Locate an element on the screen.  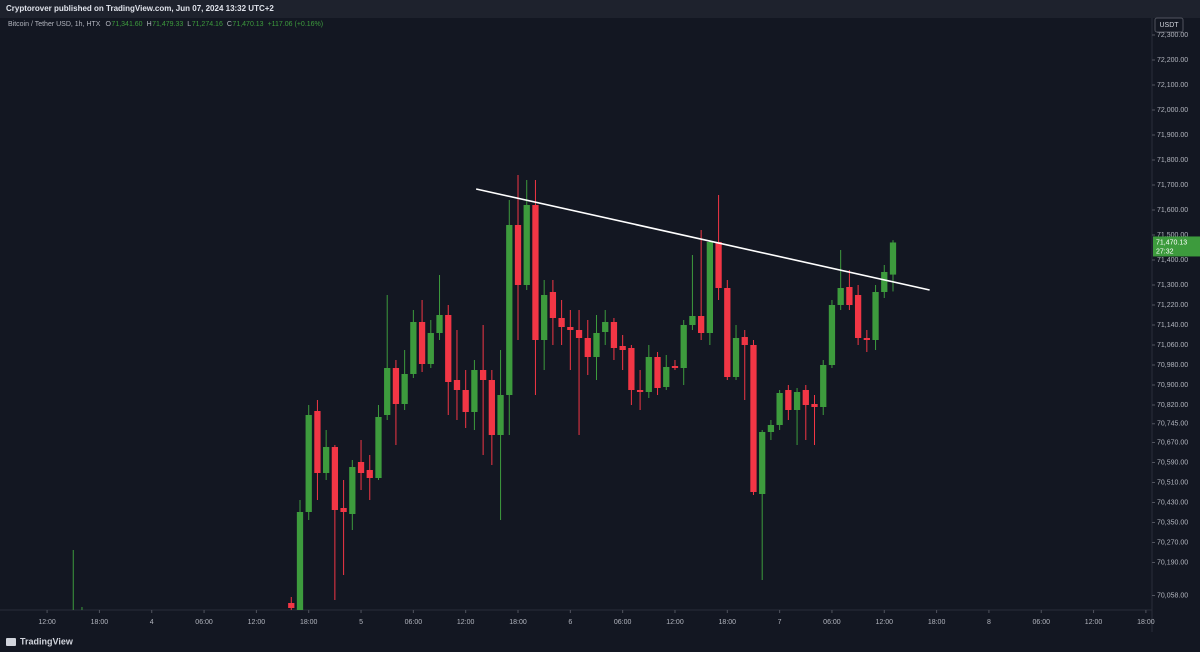
footer is located at coordinates (600, 642).